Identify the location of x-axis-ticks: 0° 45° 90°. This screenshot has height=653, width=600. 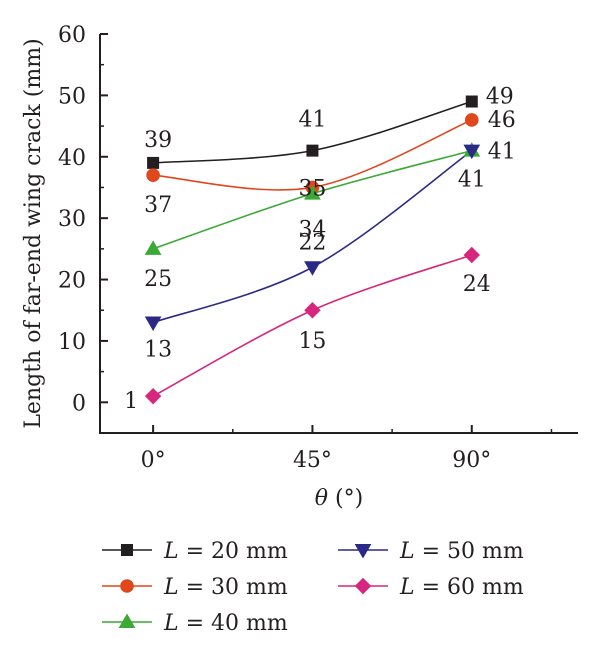
(347, 449).